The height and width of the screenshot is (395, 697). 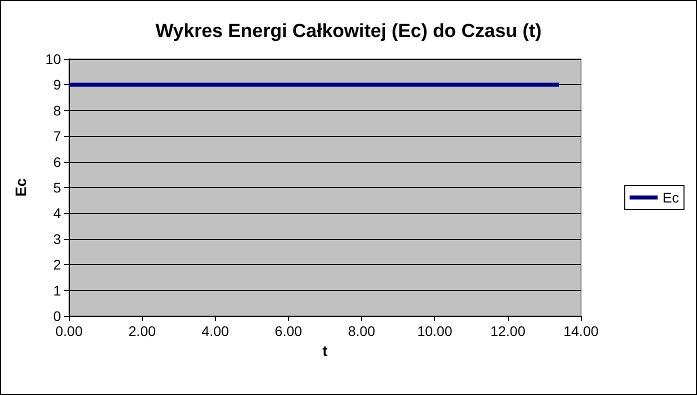 What do you see at coordinates (57, 316) in the screenshot?
I see `y-tick-label: 0` at bounding box center [57, 316].